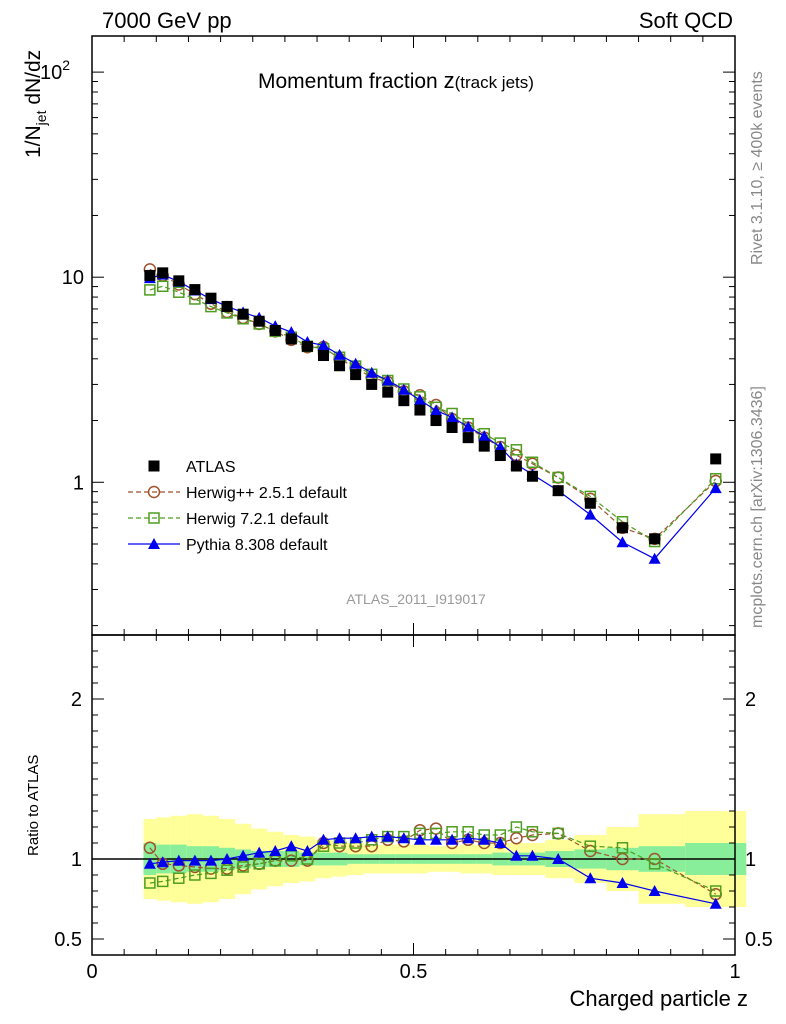 This screenshot has height=1024, width=786. What do you see at coordinates (658, 998) in the screenshot?
I see `x-axis-label: Charged particle z` at bounding box center [658, 998].